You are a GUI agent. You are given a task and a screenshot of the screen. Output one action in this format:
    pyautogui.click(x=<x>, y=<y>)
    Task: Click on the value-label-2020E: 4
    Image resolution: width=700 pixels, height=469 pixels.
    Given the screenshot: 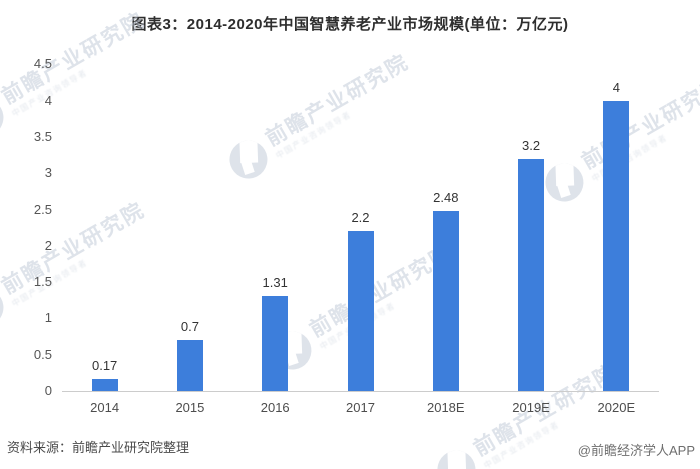 What is the action you would take?
    pyautogui.click(x=616, y=87)
    